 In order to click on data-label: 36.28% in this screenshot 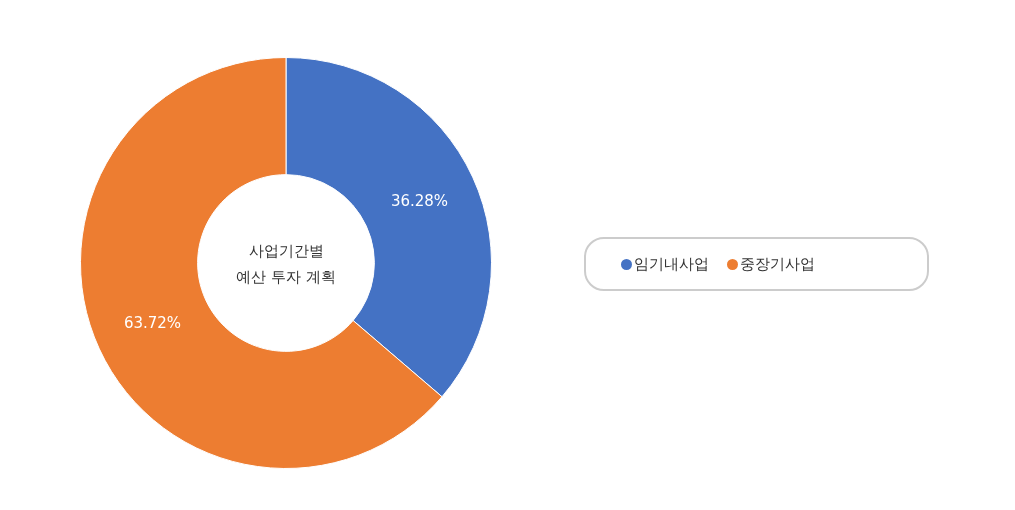, I will do `click(419, 200)`.